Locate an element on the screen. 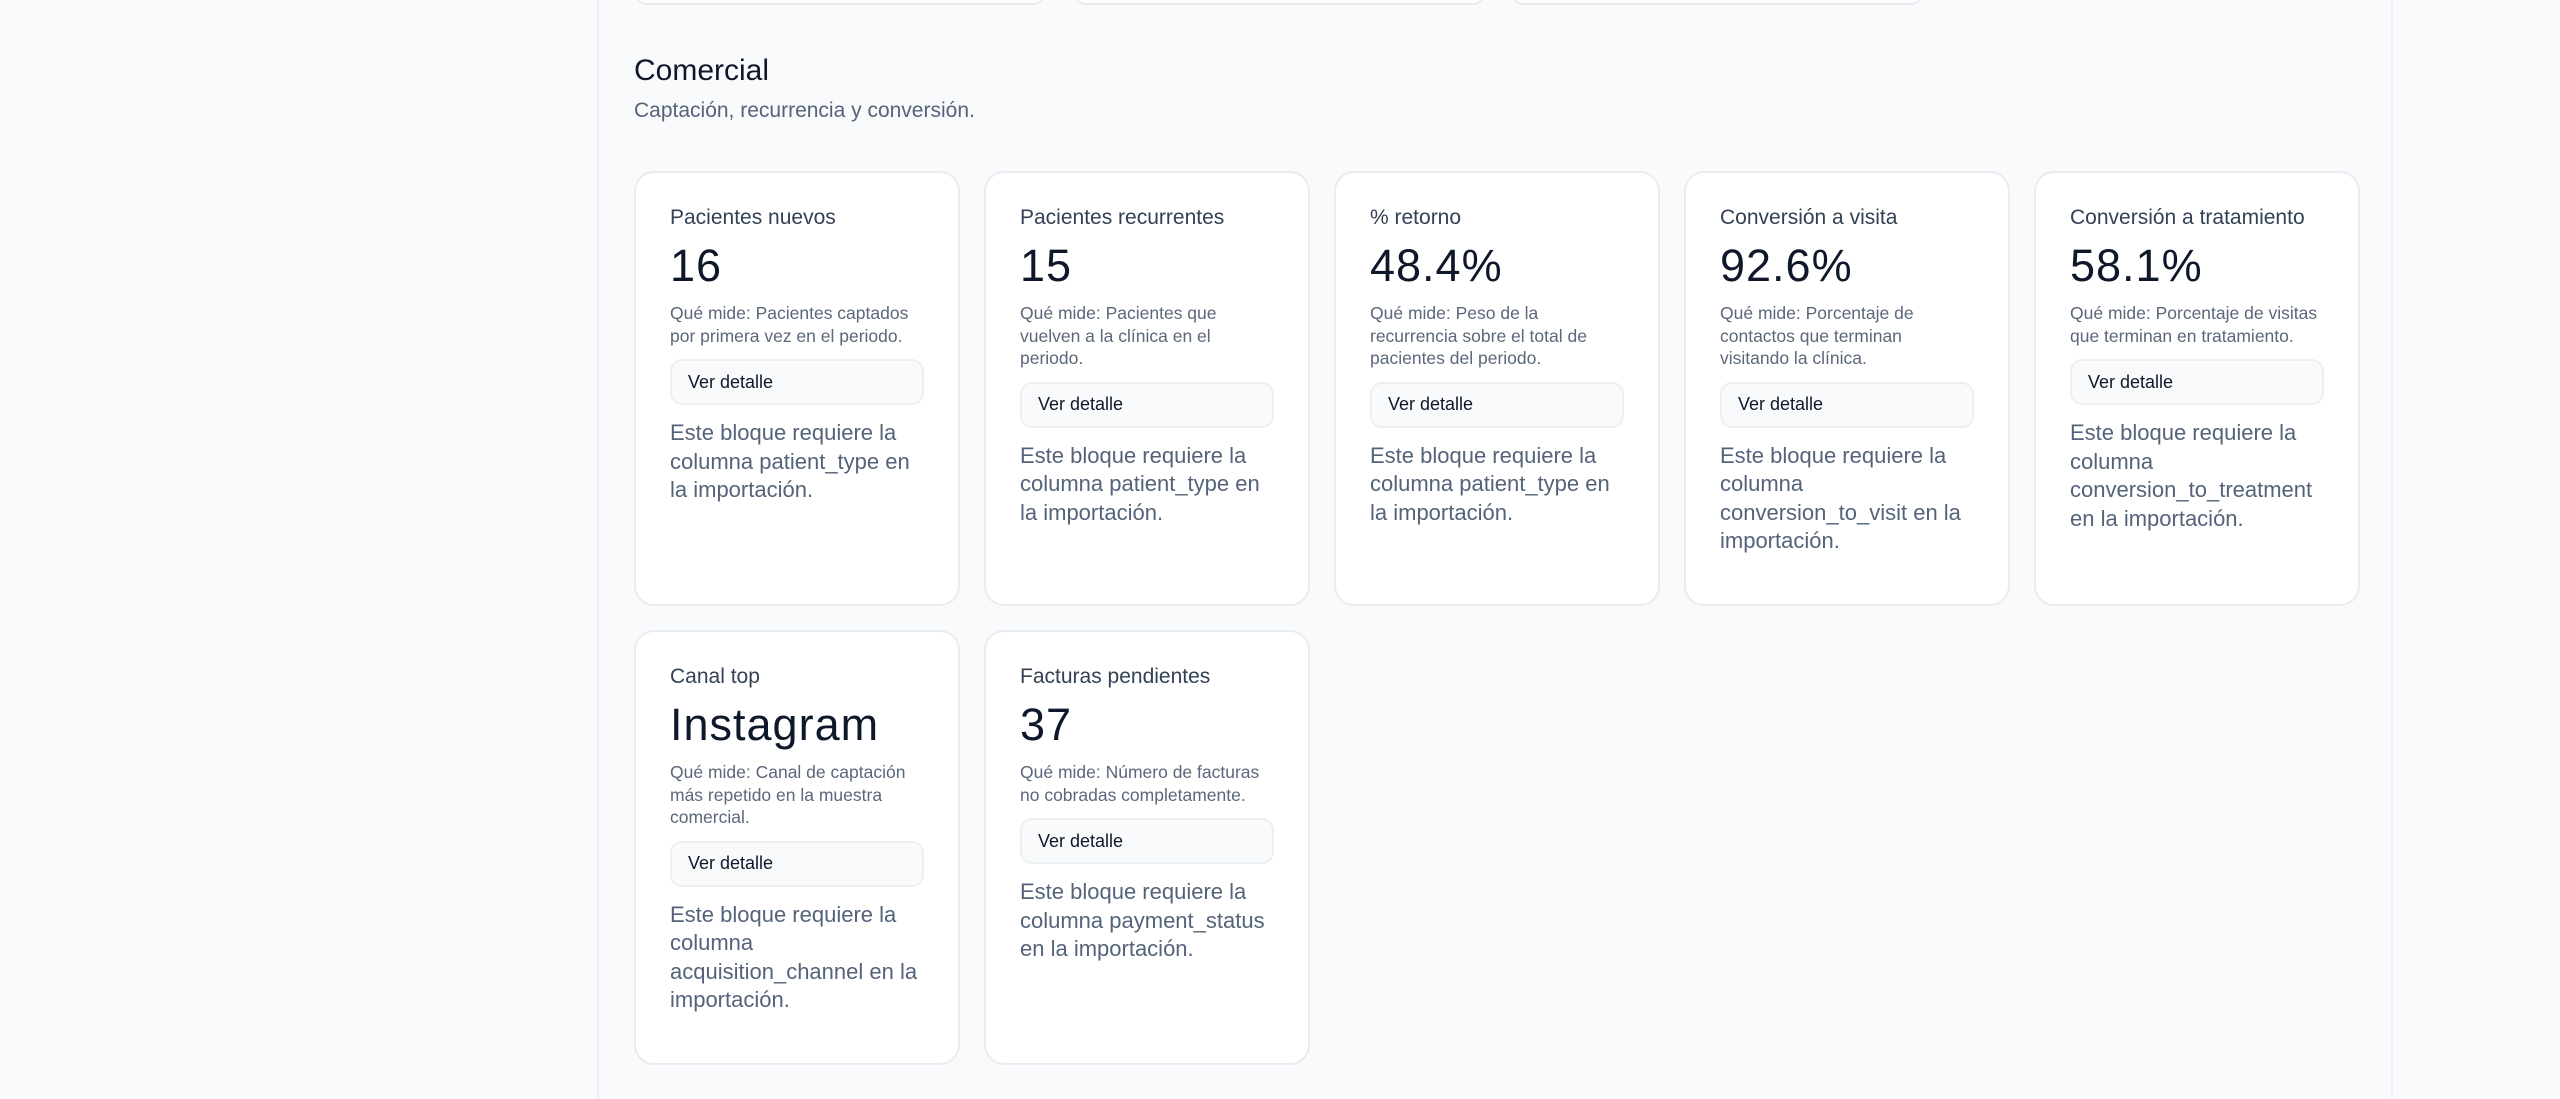 The width and height of the screenshot is (2560, 1099). metric-label: Pacientes nuevos is located at coordinates (753, 217).